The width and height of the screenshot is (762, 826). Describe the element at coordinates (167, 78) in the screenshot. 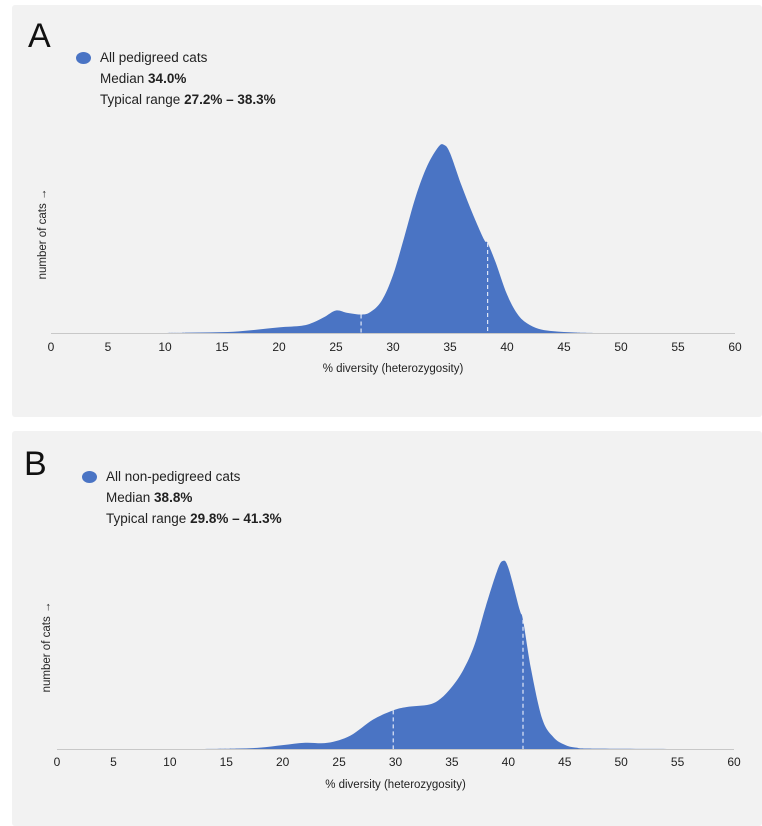

I see `median-value: 34.0%` at that location.